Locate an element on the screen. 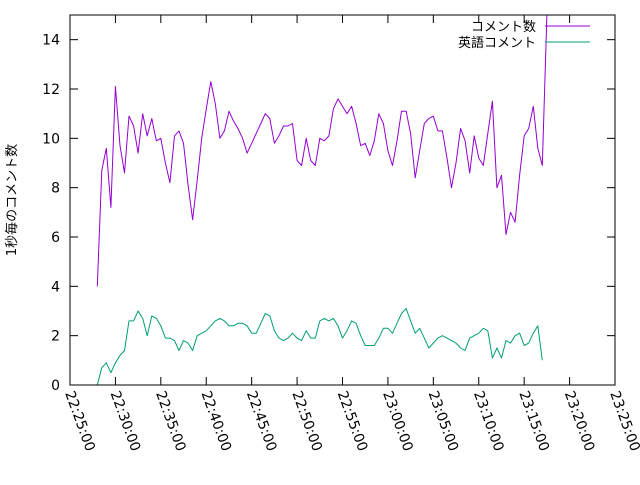  legend-label-1: コメント数 is located at coordinates (503, 27).